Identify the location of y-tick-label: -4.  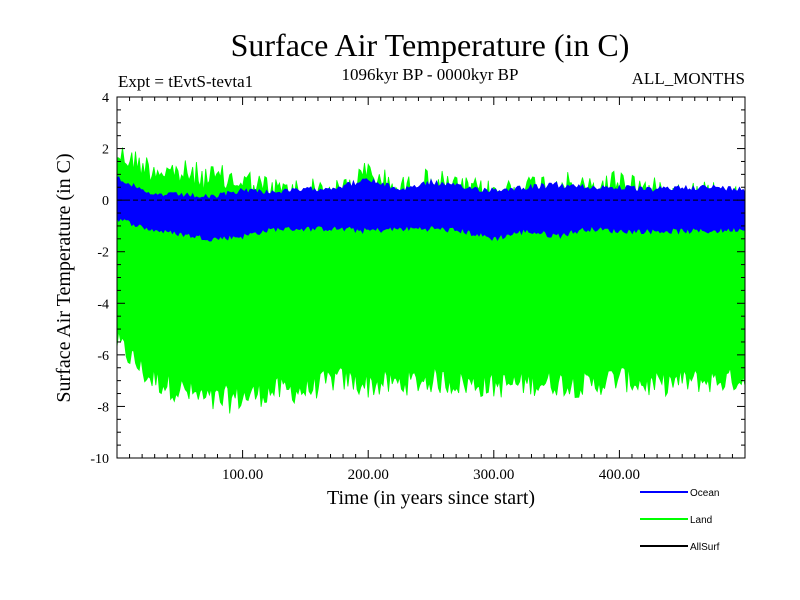
(103, 304).